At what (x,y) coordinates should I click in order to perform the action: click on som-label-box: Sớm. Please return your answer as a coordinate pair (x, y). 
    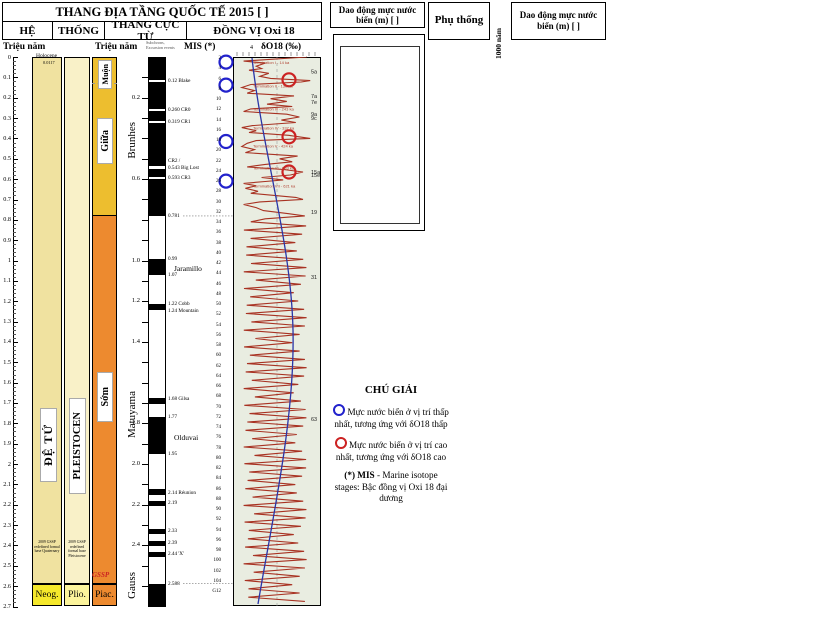
    Looking at the image, I should click on (105, 397).